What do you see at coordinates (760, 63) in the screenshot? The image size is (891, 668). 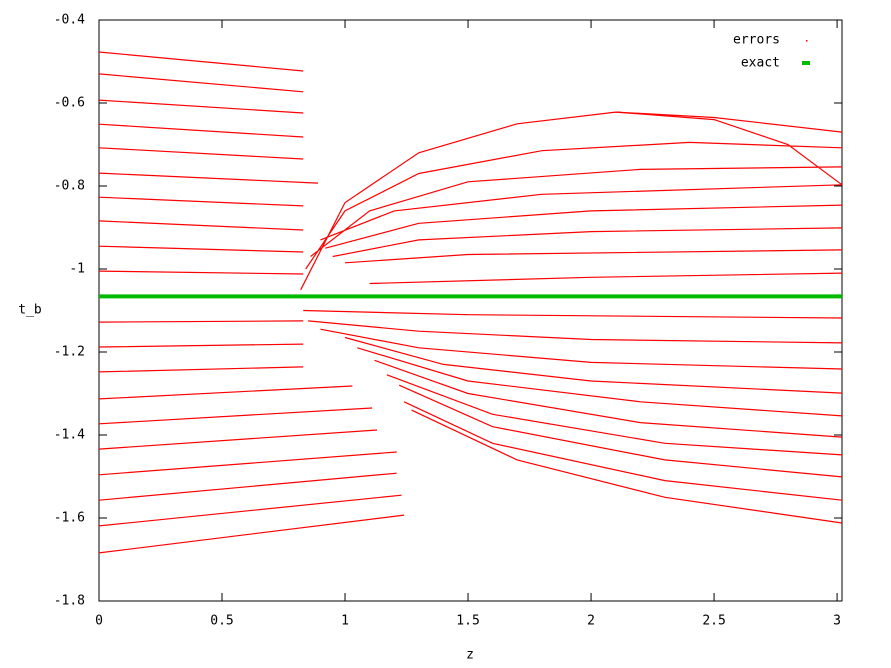 I see `legend-label: exact` at bounding box center [760, 63].